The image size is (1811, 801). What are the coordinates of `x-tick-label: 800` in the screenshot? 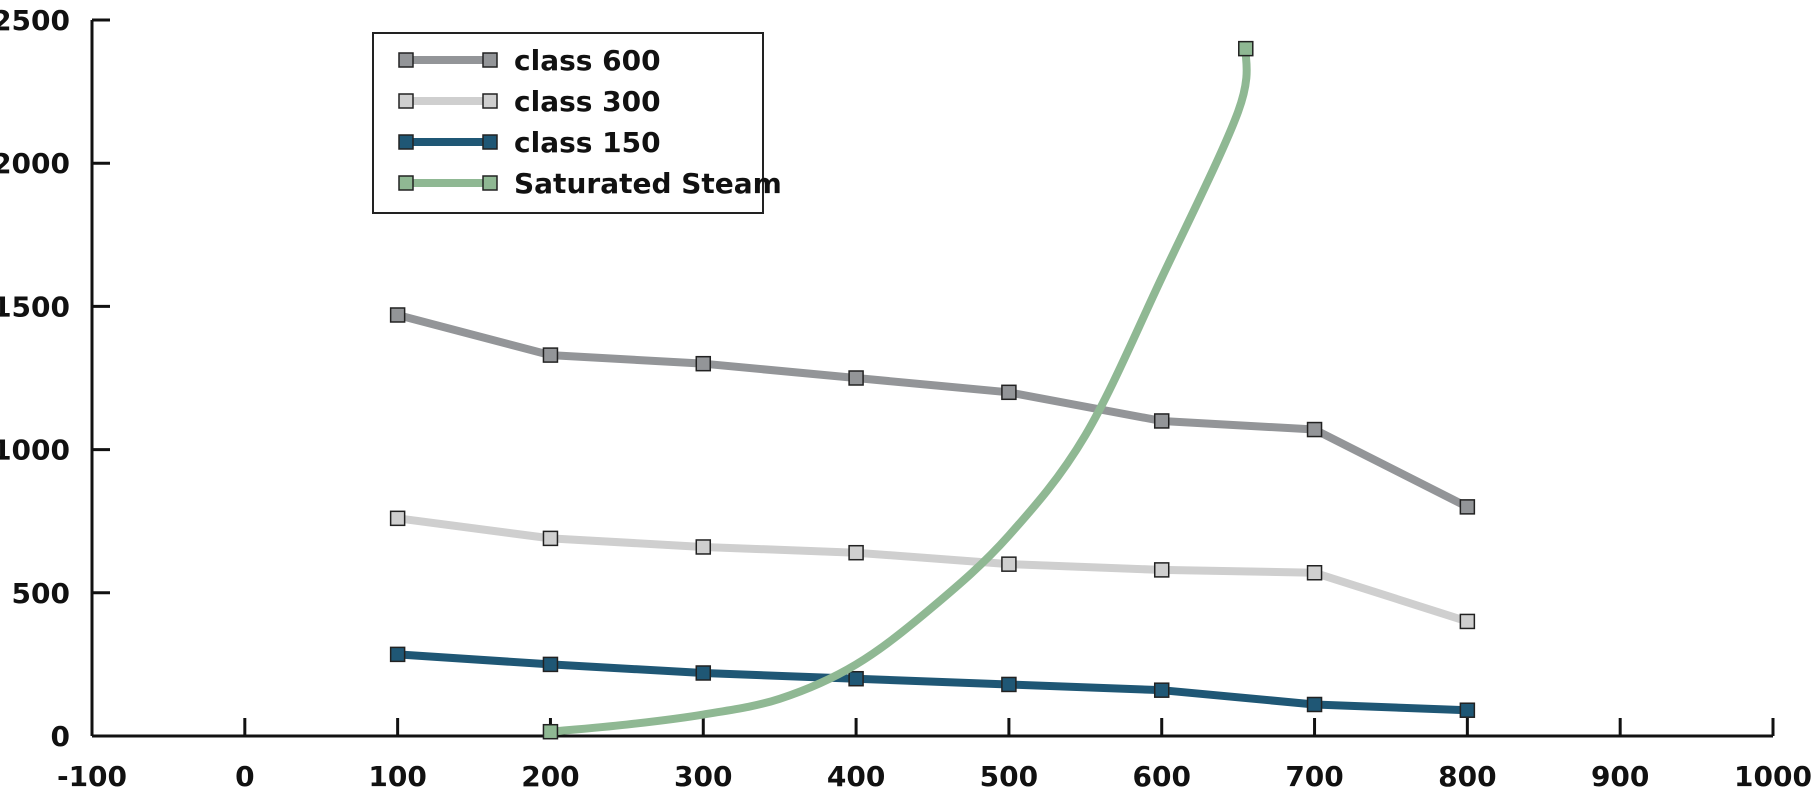 It's located at (1467, 776).